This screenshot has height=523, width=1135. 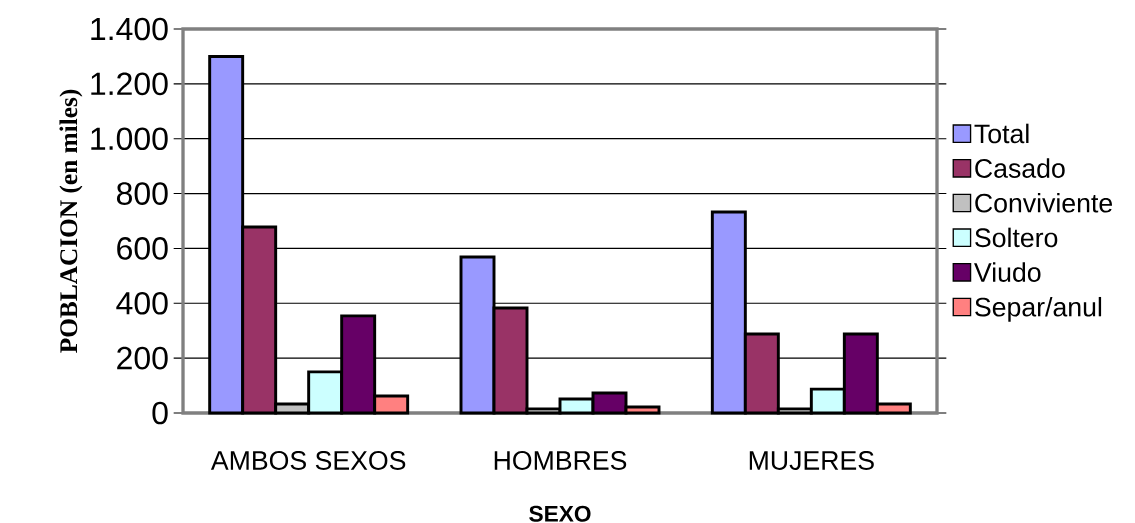 What do you see at coordinates (560, 460) in the screenshot?
I see `x-tick-label: HOMBRES` at bounding box center [560, 460].